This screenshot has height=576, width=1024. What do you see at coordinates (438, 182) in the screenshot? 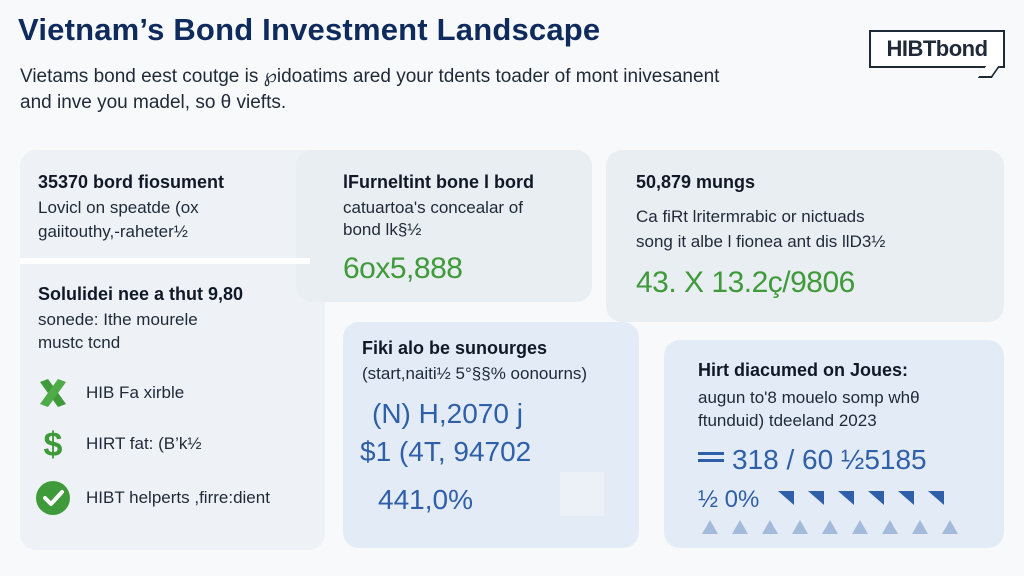
I see `card2-heading: lFurneltint bone l bord` at bounding box center [438, 182].